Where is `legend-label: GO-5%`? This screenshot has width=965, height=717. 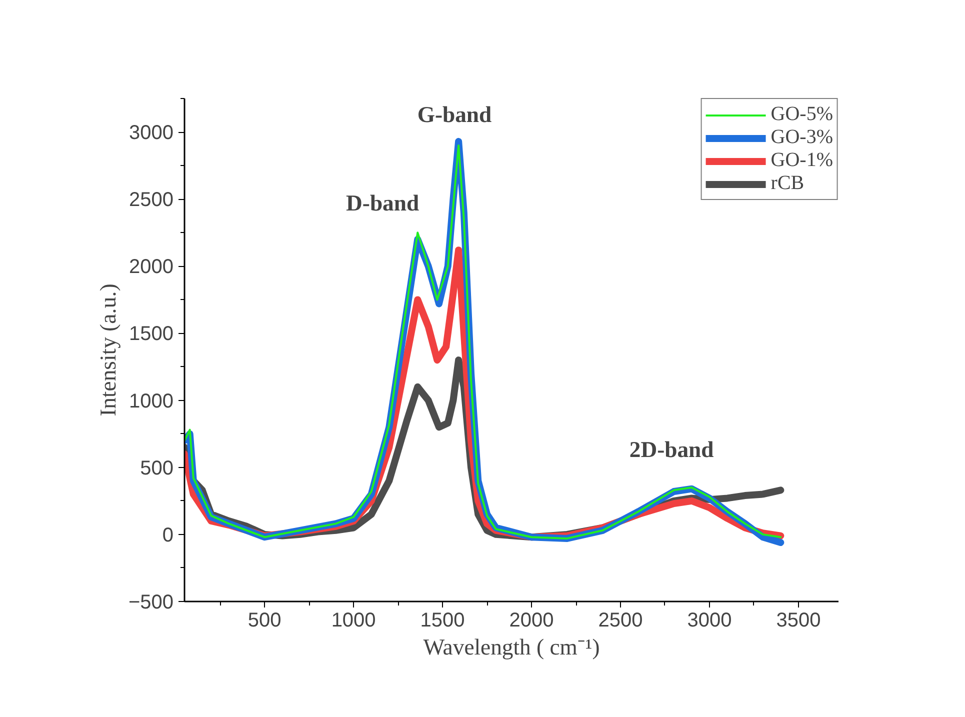 legend-label: GO-5% is located at coordinates (801, 114).